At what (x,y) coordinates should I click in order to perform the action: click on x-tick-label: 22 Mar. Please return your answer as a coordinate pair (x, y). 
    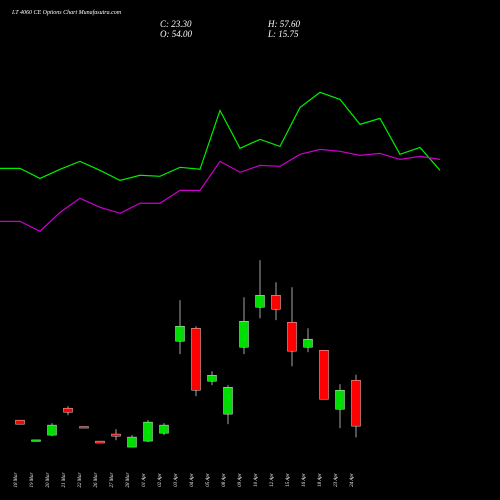
    Looking at the image, I should click on (80, 480).